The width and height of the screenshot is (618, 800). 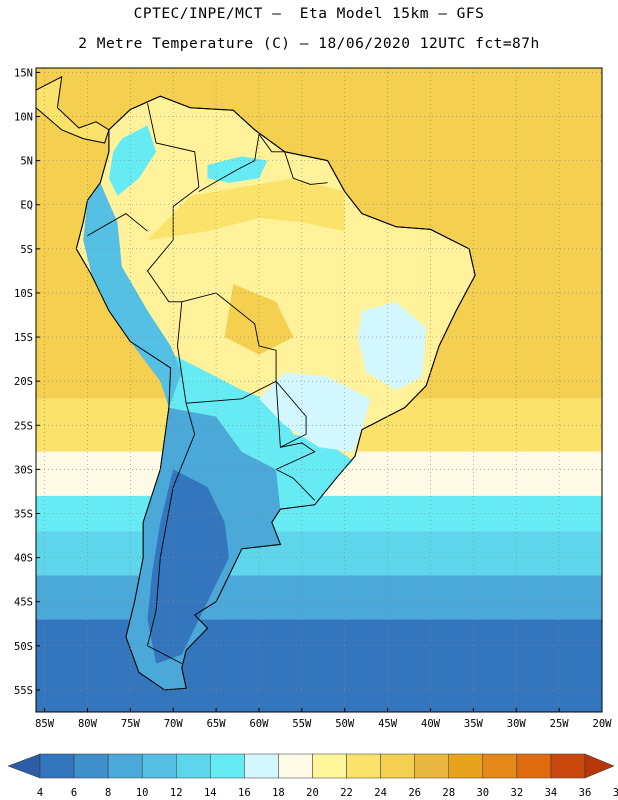 I want to click on colorbar-label: 18, so click(x=278, y=793).